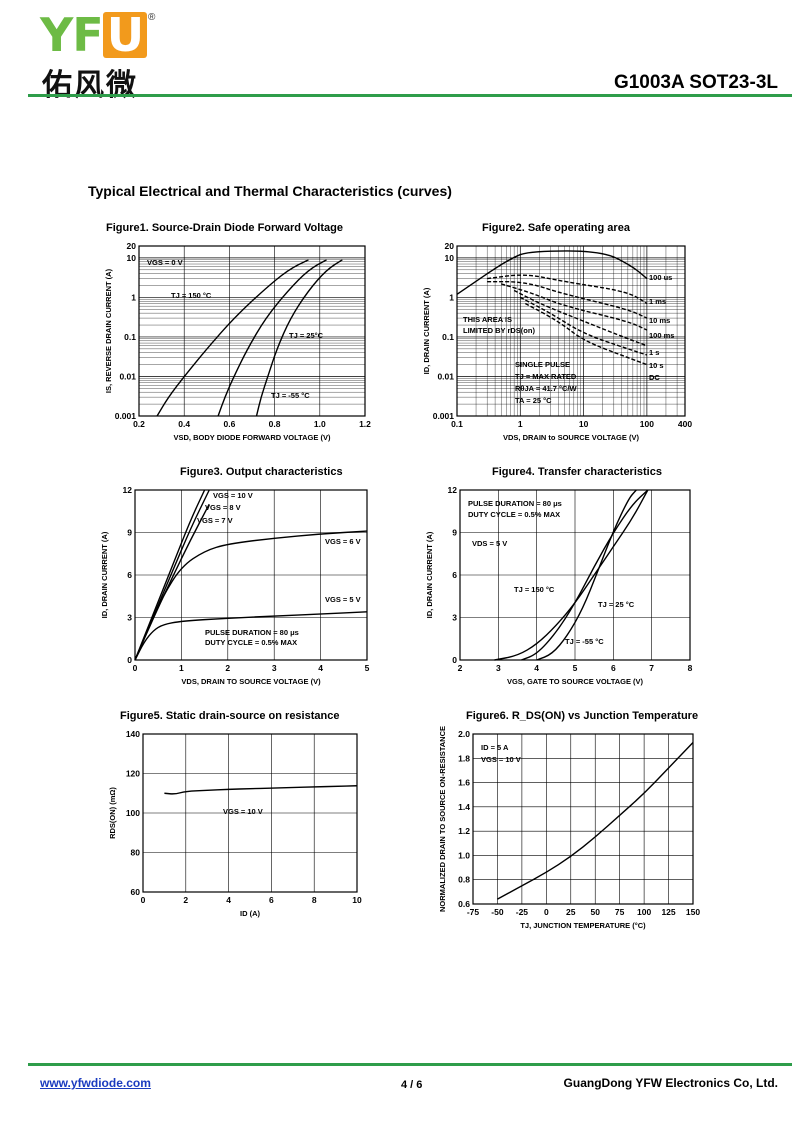 The height and width of the screenshot is (1125, 800). What do you see at coordinates (184, 424) in the screenshot?
I see `x-tick-label: 0.4` at bounding box center [184, 424].